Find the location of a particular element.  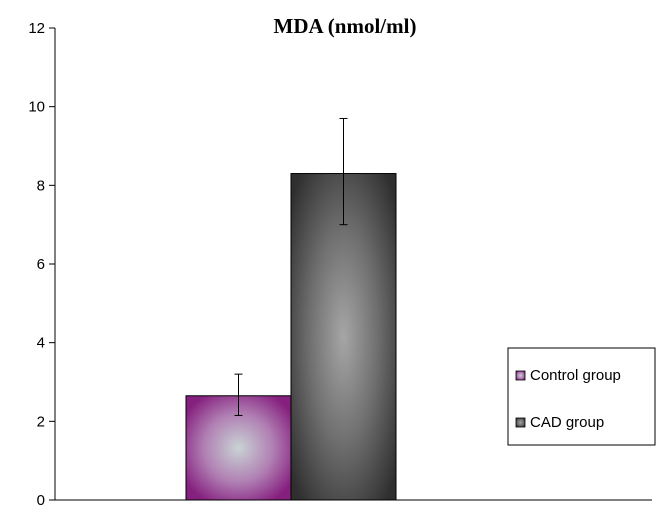

chart-title: MDA (nmol/ml) is located at coordinates (345, 26).